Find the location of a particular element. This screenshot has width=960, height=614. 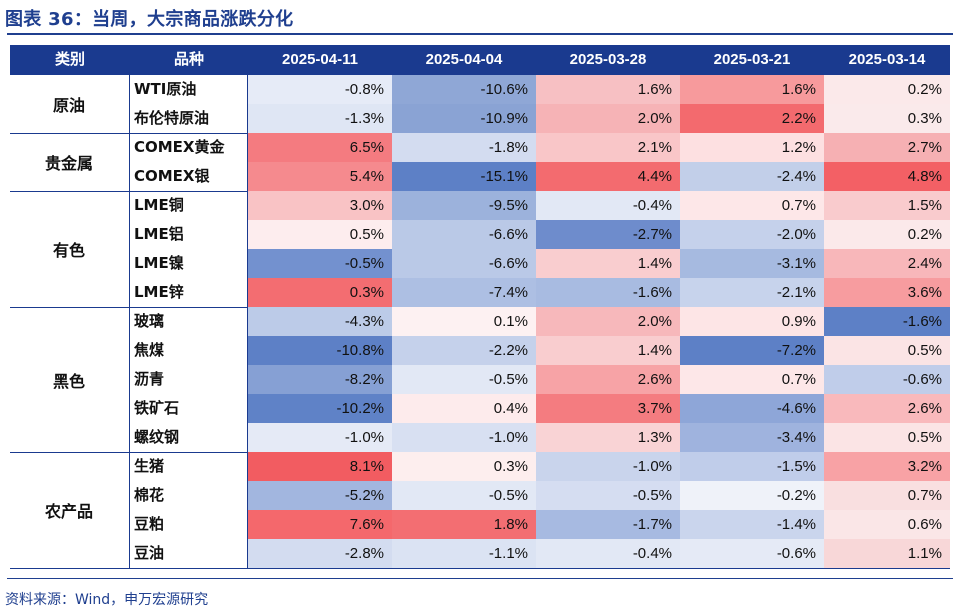

product-name: COMEX银 is located at coordinates (172, 176).